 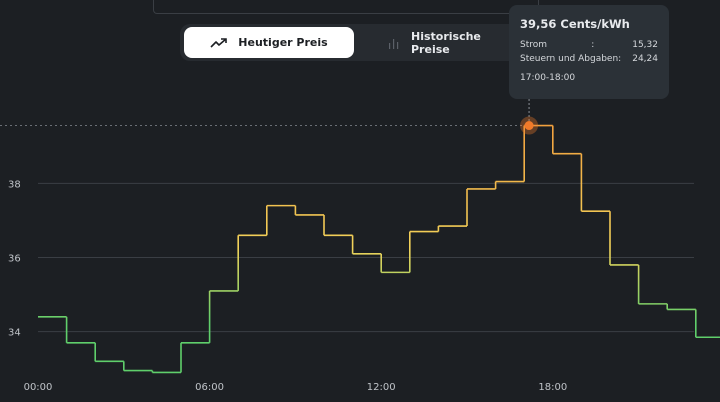 I want to click on price-mode-toggle: Heutiger Preis Historische Preise, so click(x=350, y=42).